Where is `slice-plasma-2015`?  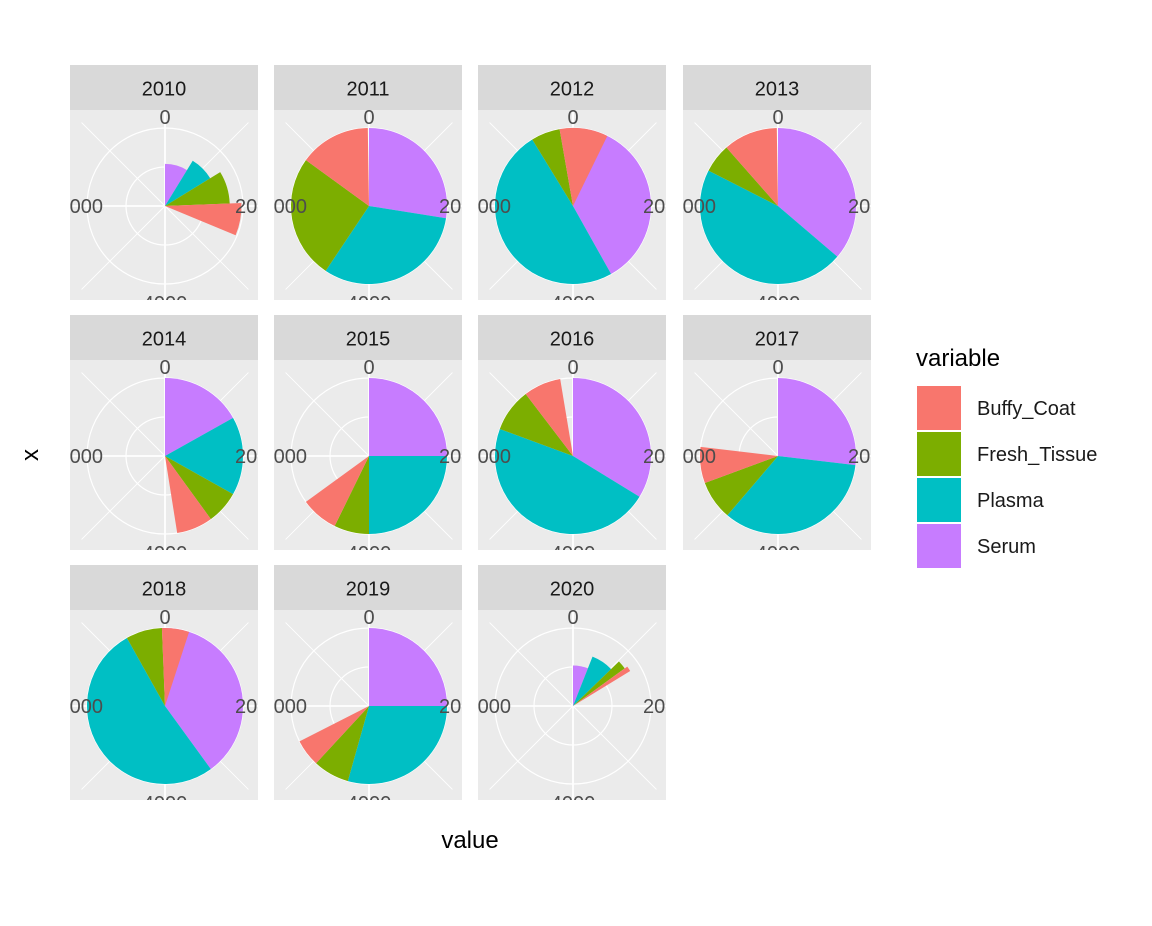
slice-plasma-2015 is located at coordinates (408, 495).